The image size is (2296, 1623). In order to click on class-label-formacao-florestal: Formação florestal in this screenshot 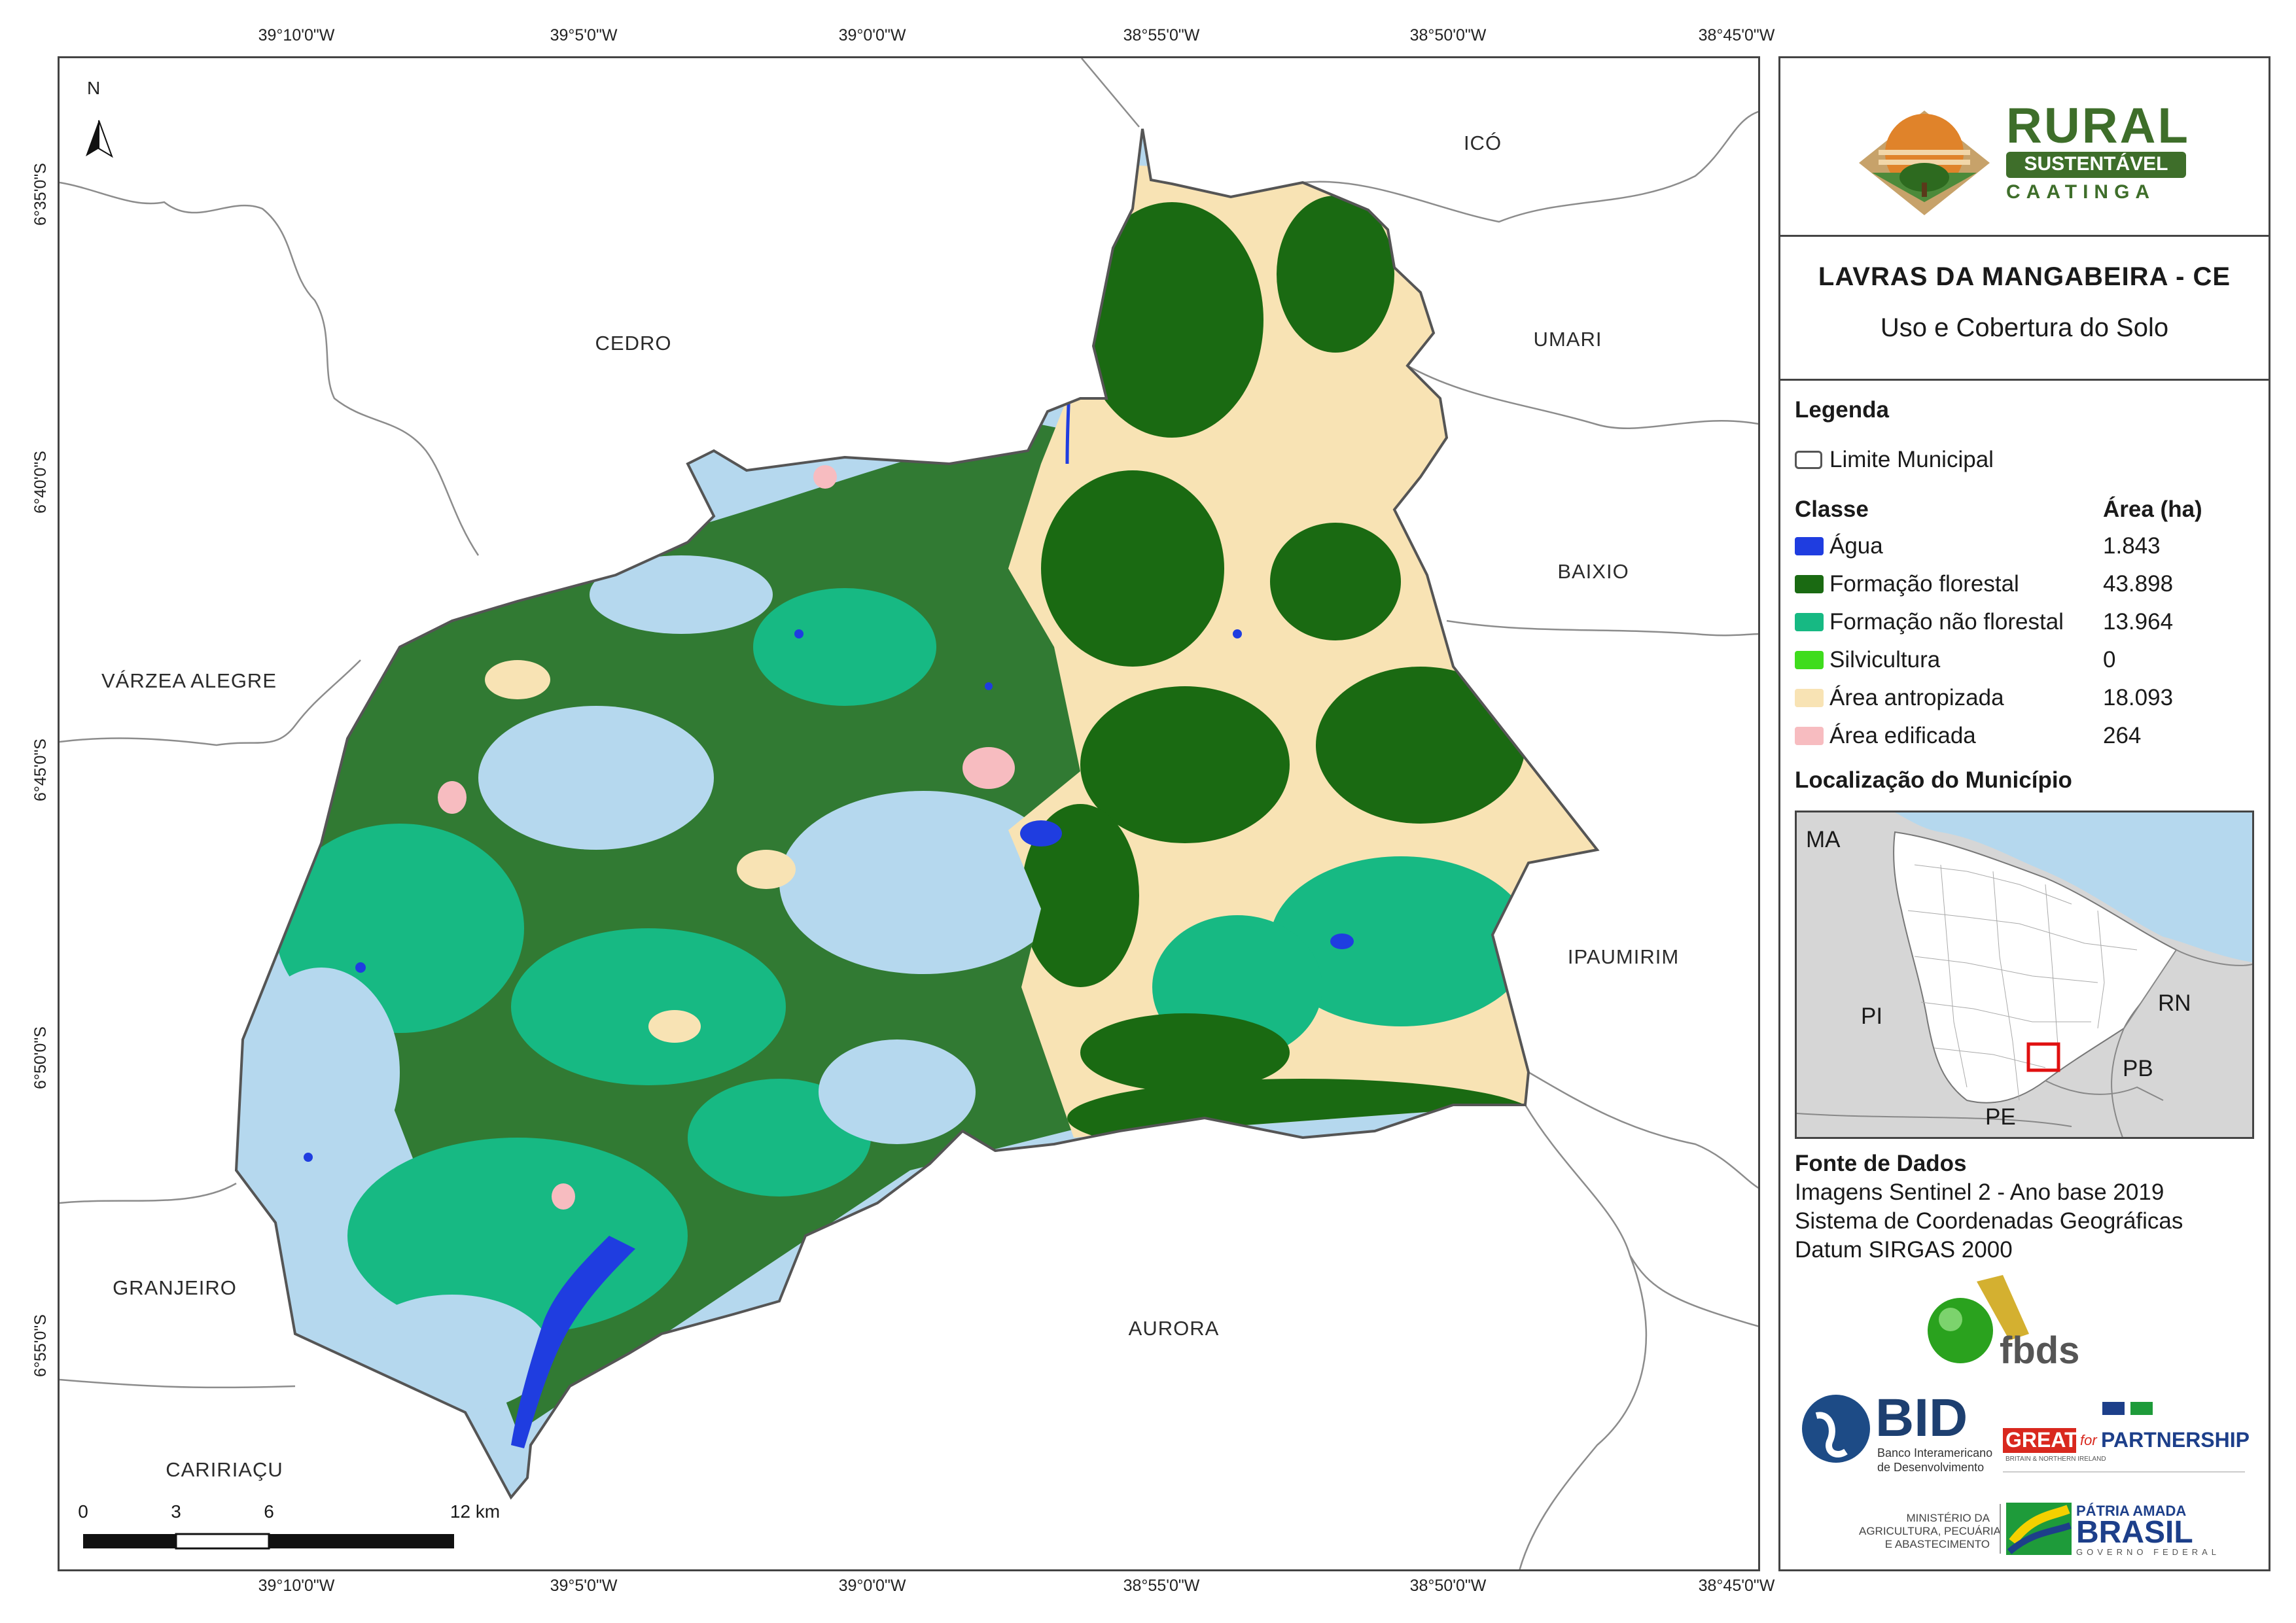, I will do `click(1924, 584)`.